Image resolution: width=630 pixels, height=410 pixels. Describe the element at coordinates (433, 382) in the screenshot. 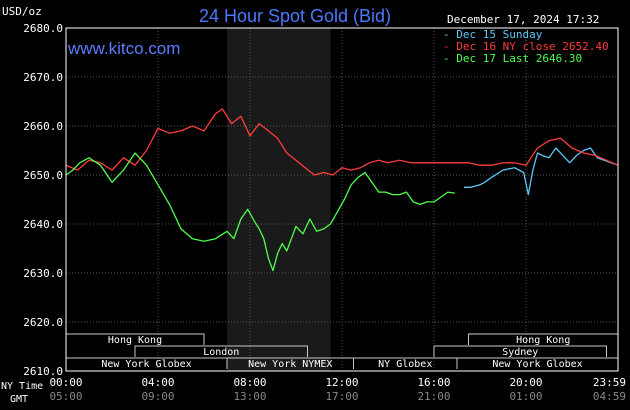

I see `x-tick-label-ny: 16:00` at that location.